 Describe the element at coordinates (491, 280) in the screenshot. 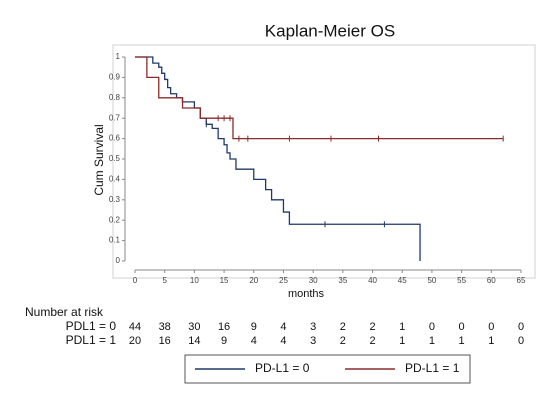

I see `x-tick-label: 60` at that location.